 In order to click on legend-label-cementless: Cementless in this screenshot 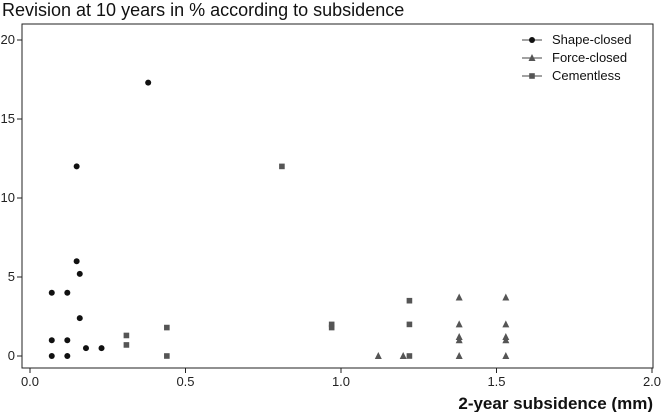, I will do `click(586, 75)`.